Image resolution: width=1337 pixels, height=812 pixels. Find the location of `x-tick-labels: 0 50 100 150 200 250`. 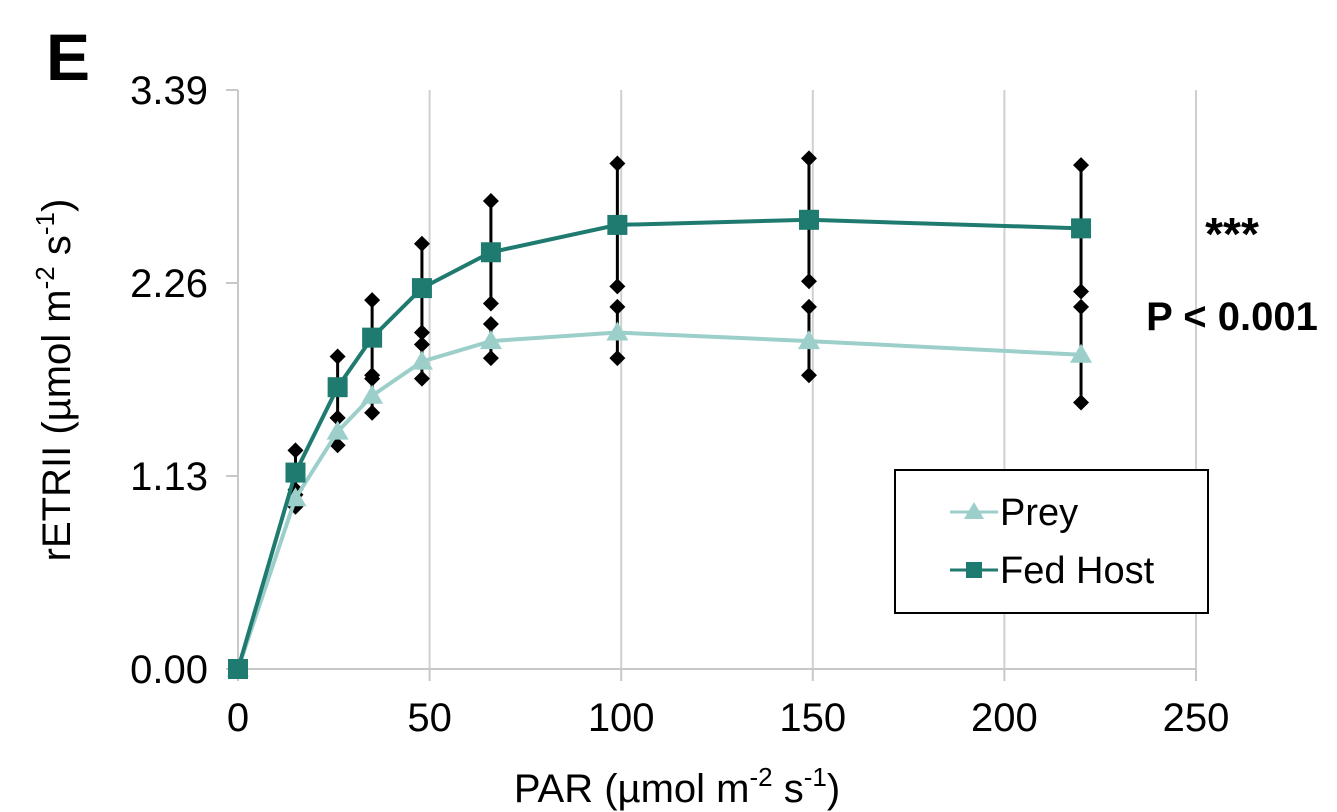

x-tick-labels: 0 50 100 150 200 250 is located at coordinates (728, 718).